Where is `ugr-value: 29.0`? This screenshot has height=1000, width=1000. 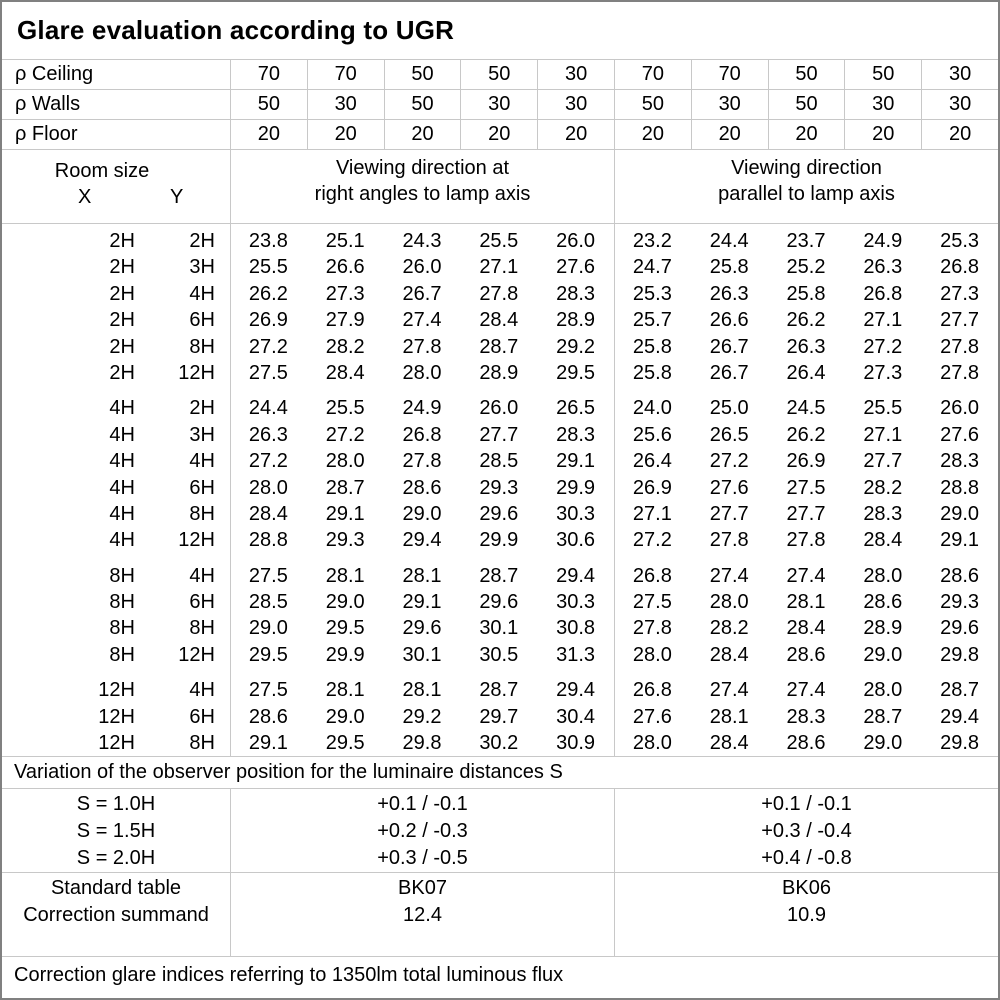 ugr-value: 29.0 is located at coordinates (883, 654).